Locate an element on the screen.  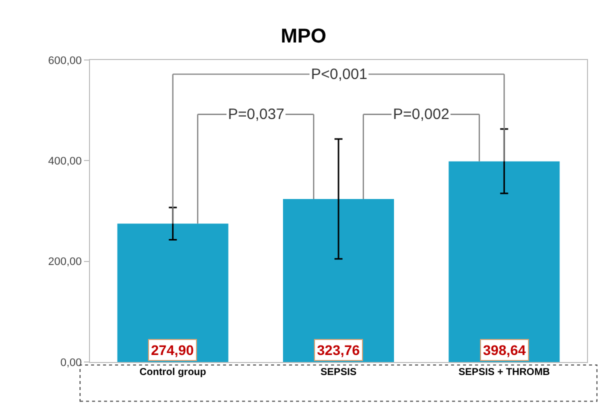
data-label: 323,76 is located at coordinates (338, 350).